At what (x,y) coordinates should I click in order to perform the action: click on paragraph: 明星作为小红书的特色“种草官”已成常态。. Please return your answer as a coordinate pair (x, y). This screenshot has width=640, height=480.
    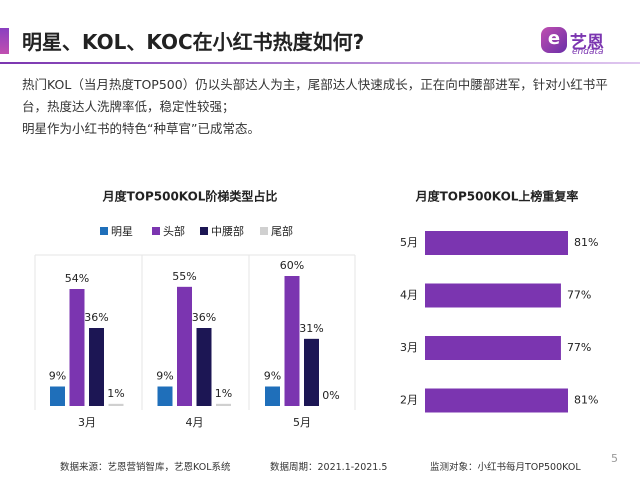
    Looking at the image, I should click on (141, 128).